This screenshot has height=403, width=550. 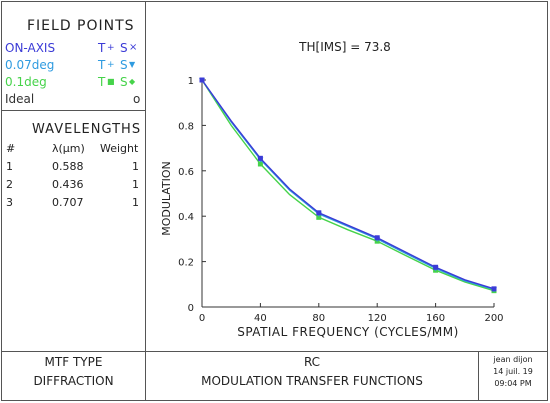 What do you see at coordinates (68, 184) in the screenshot?
I see `wavelength-row-lambda: 0.436` at bounding box center [68, 184].